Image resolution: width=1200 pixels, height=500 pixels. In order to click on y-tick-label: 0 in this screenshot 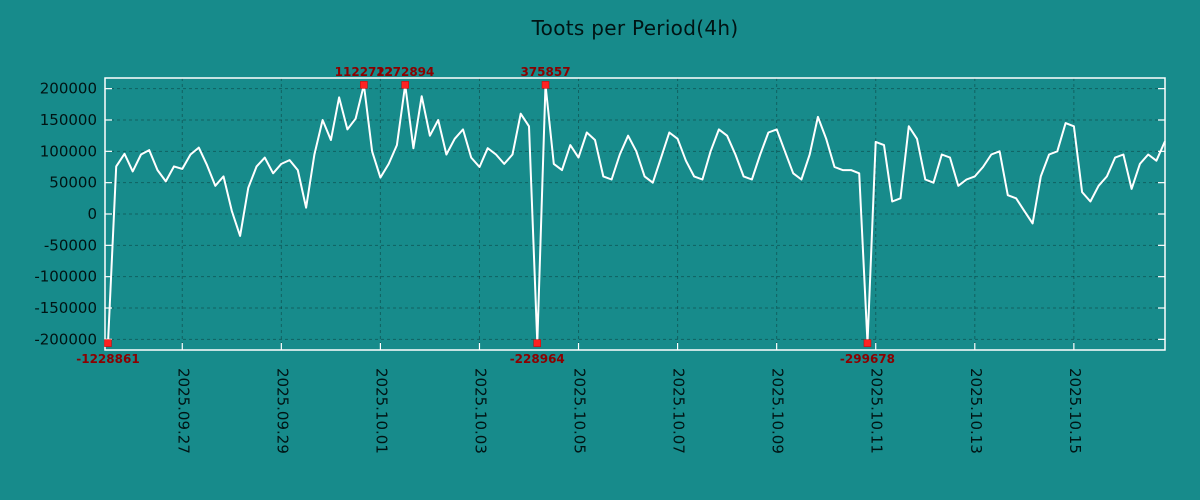, I will do `click(92, 214)`.